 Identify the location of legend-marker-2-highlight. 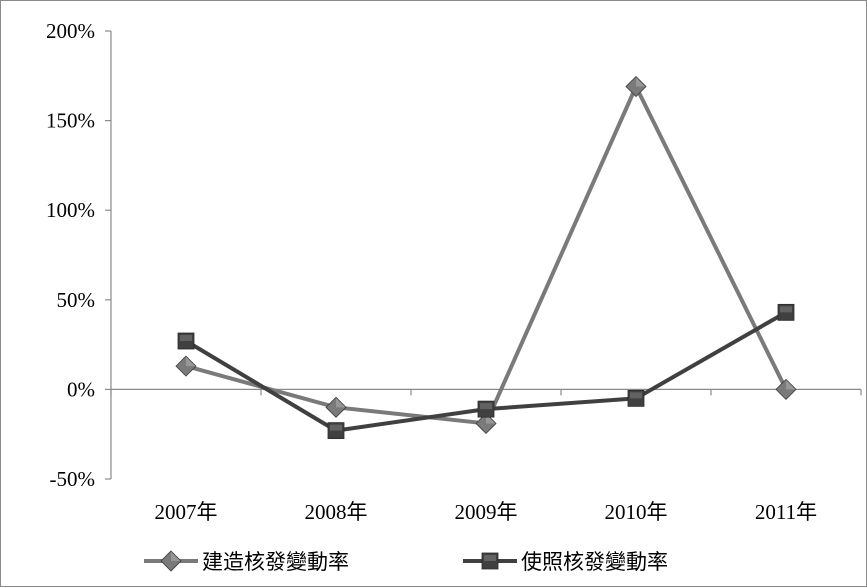
(490, 558).